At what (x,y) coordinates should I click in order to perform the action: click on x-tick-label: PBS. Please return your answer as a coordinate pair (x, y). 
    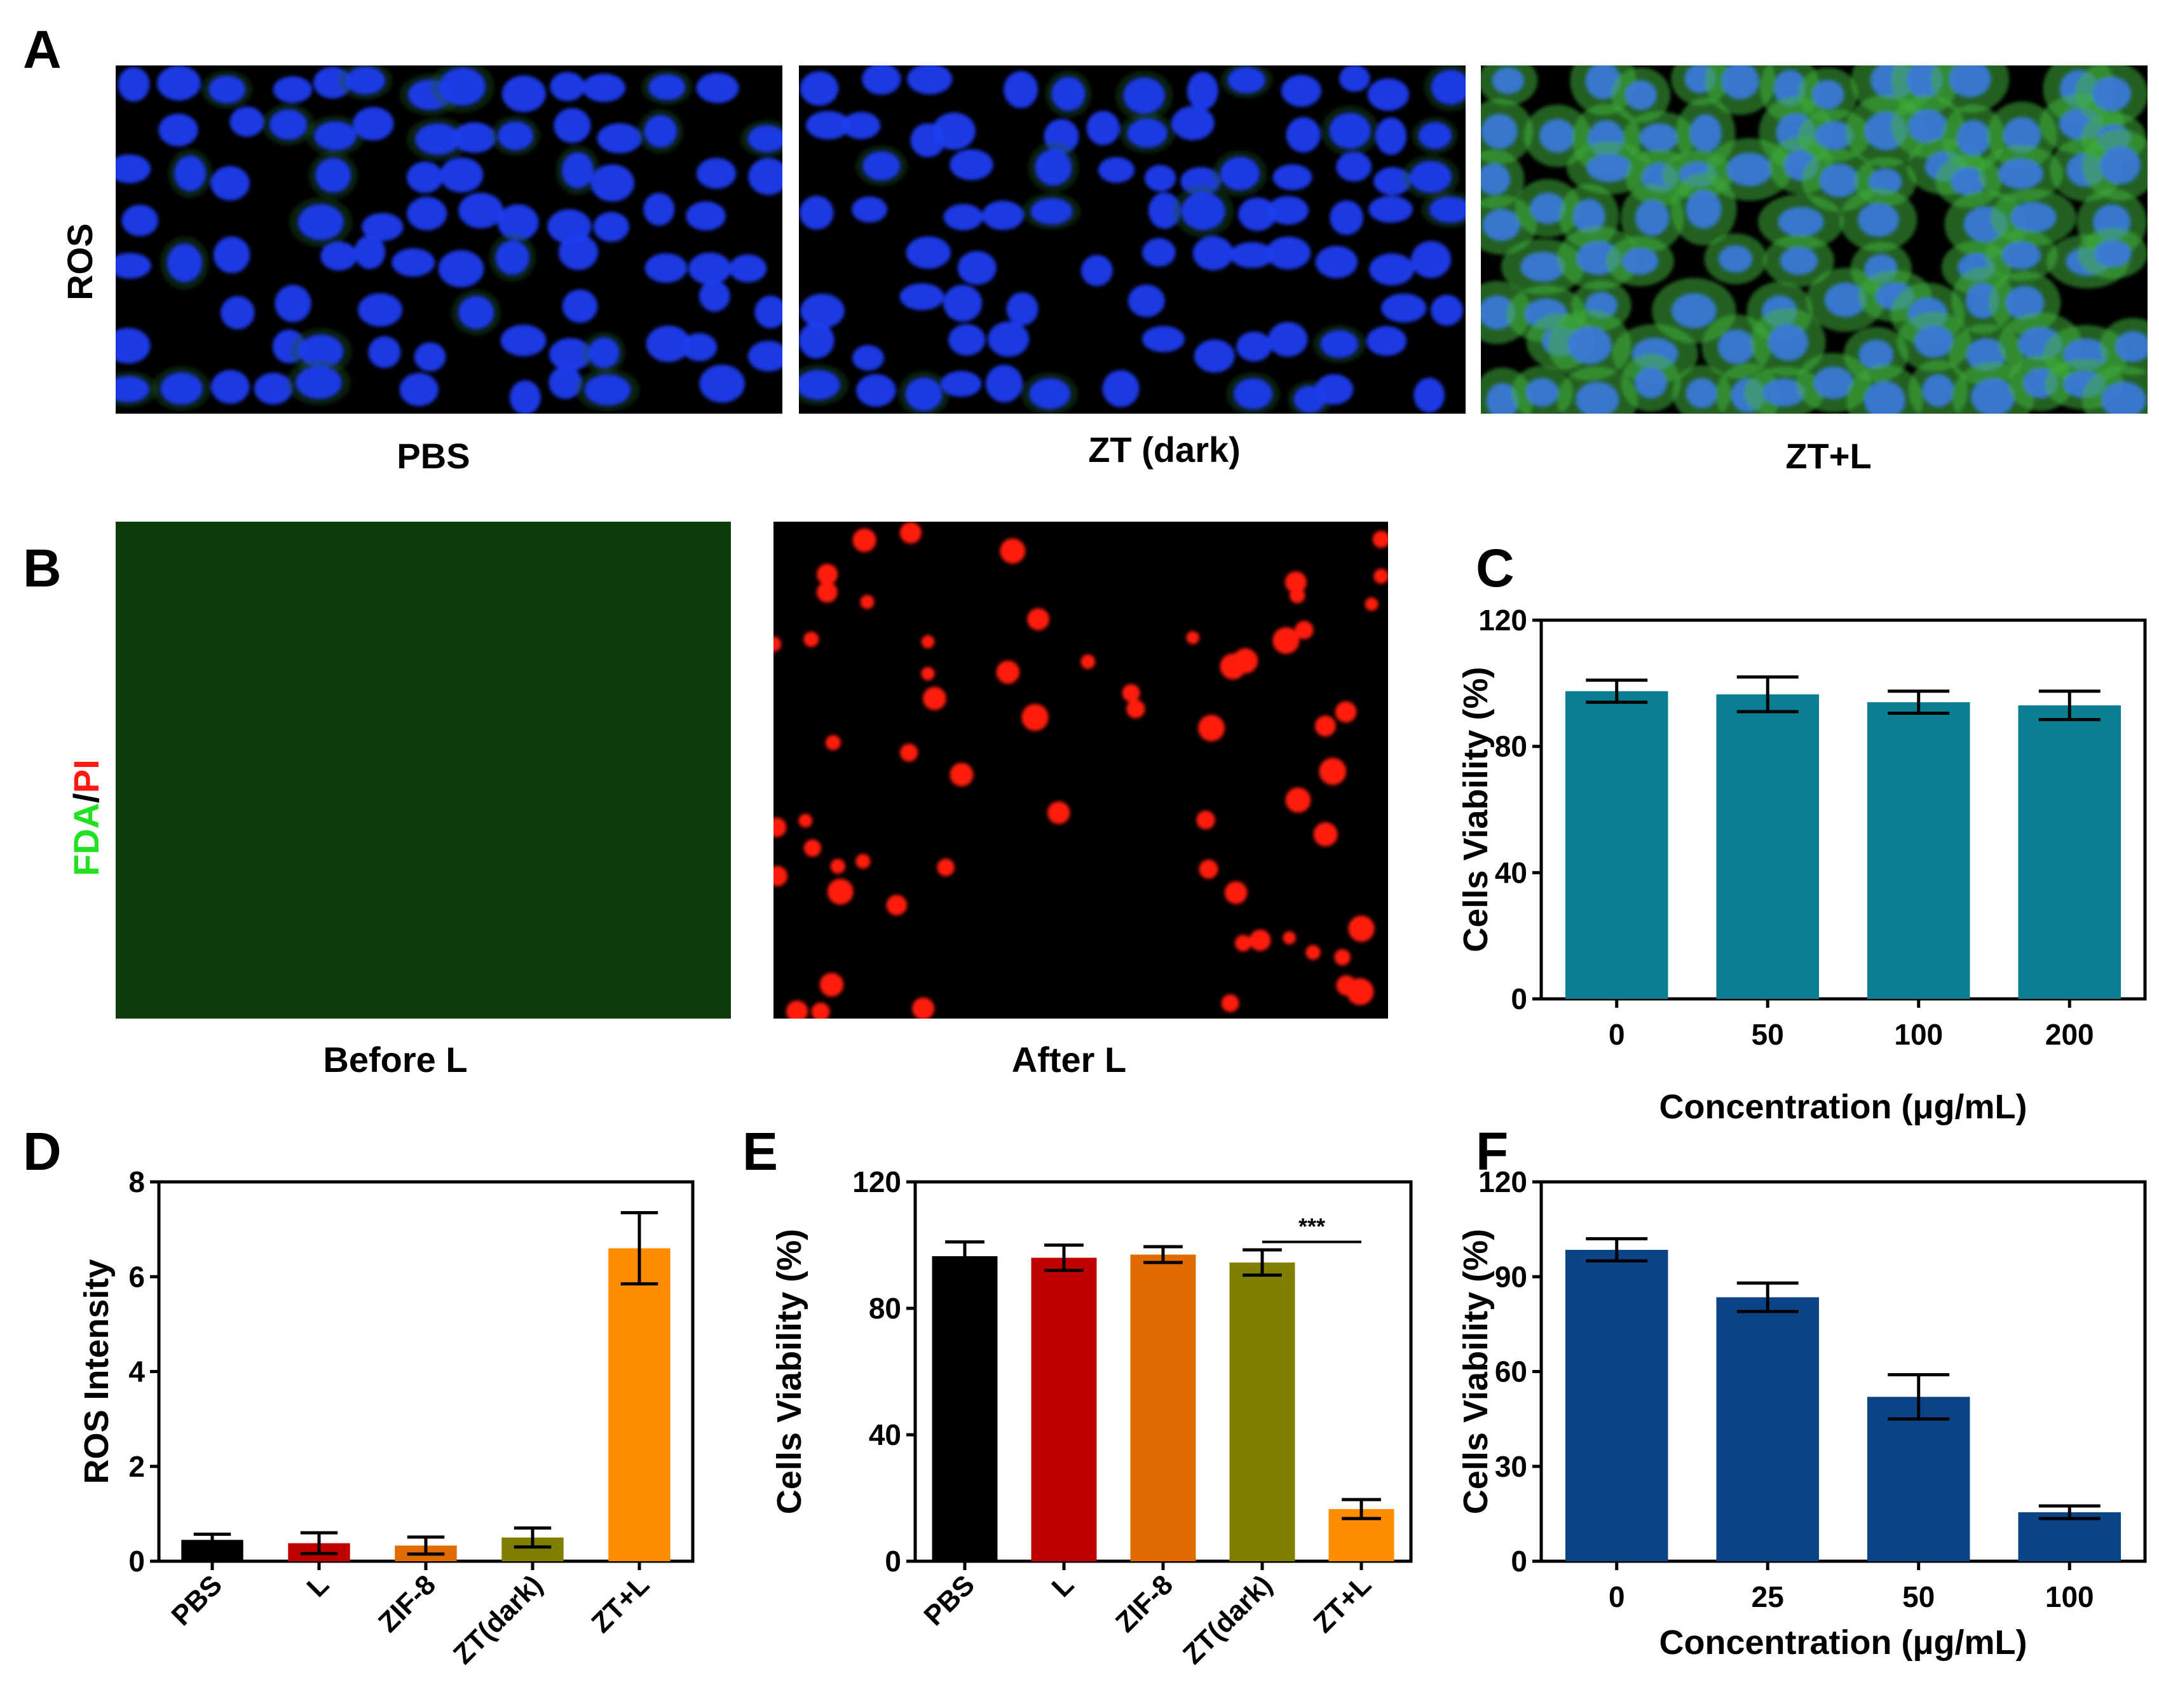
    Looking at the image, I should click on (196, 1600).